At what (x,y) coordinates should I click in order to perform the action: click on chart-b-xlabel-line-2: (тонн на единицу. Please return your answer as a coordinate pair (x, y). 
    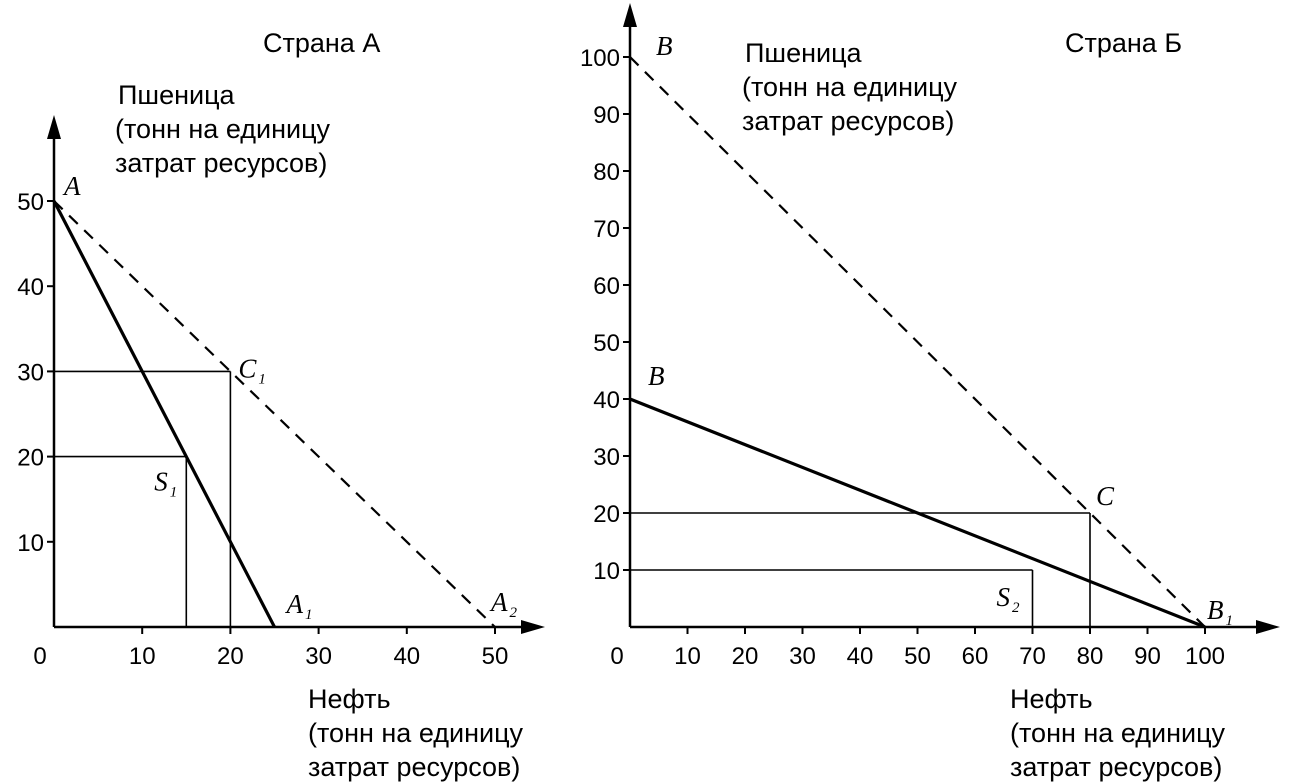
    Looking at the image, I should click on (1118, 733).